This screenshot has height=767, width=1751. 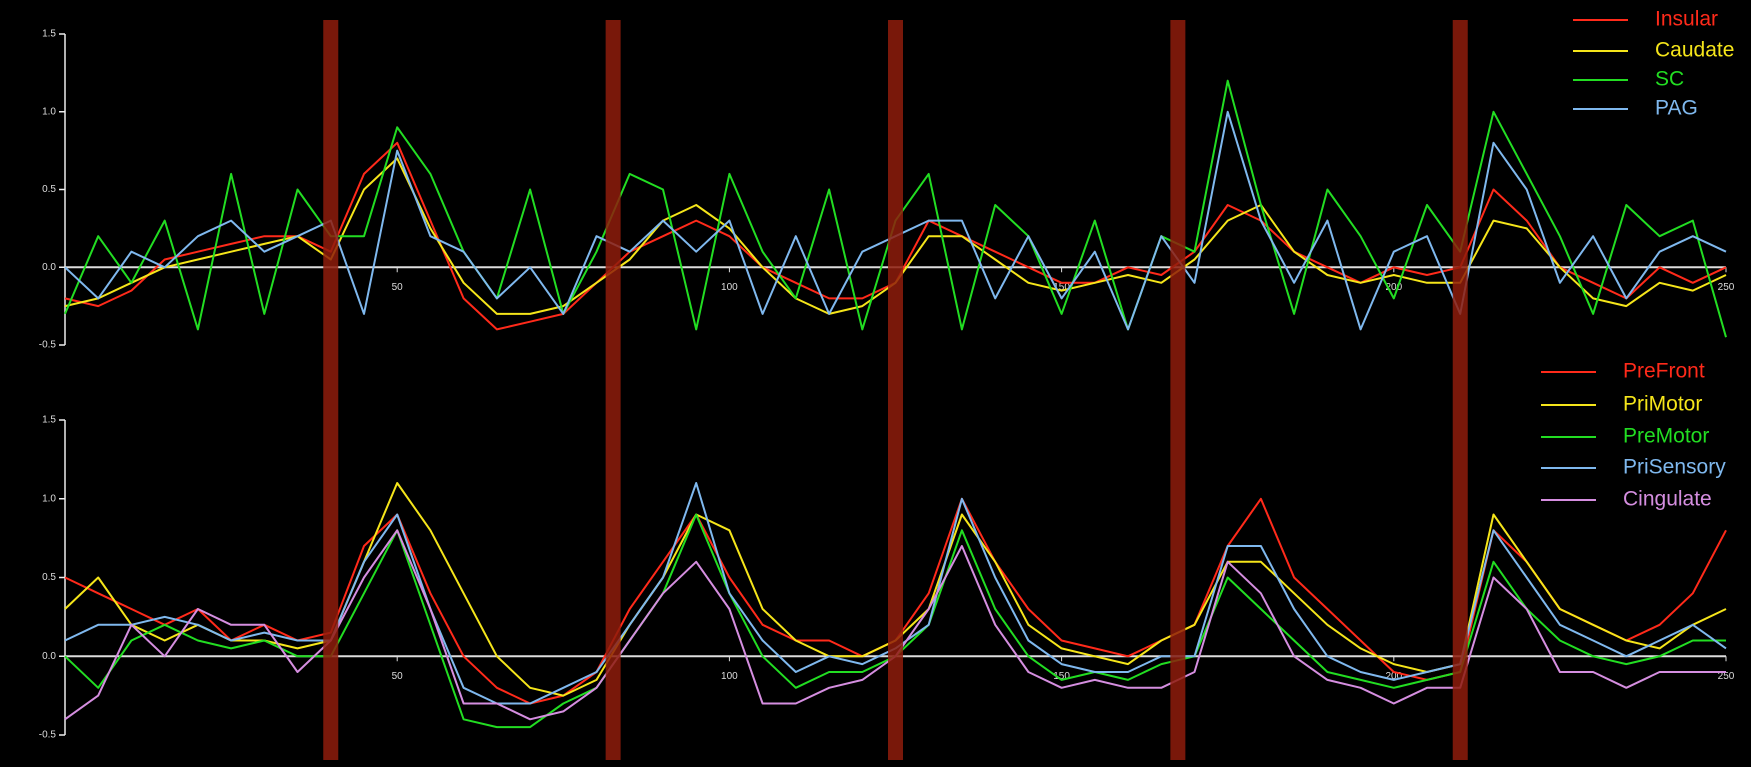 What do you see at coordinates (1667, 499) in the screenshot?
I see `legend-label: Cingulate` at bounding box center [1667, 499].